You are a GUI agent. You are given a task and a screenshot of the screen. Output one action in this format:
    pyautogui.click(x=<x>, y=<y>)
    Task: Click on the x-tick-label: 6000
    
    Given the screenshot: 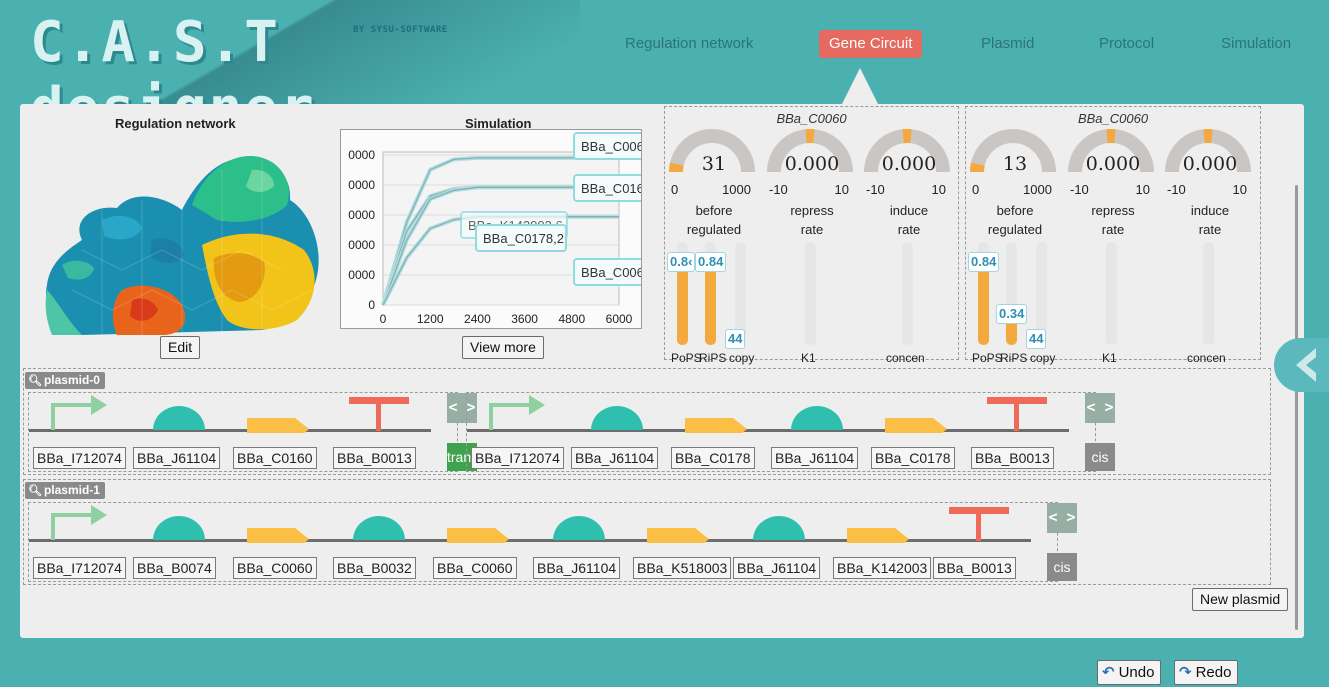 What is the action you would take?
    pyautogui.click(x=619, y=319)
    